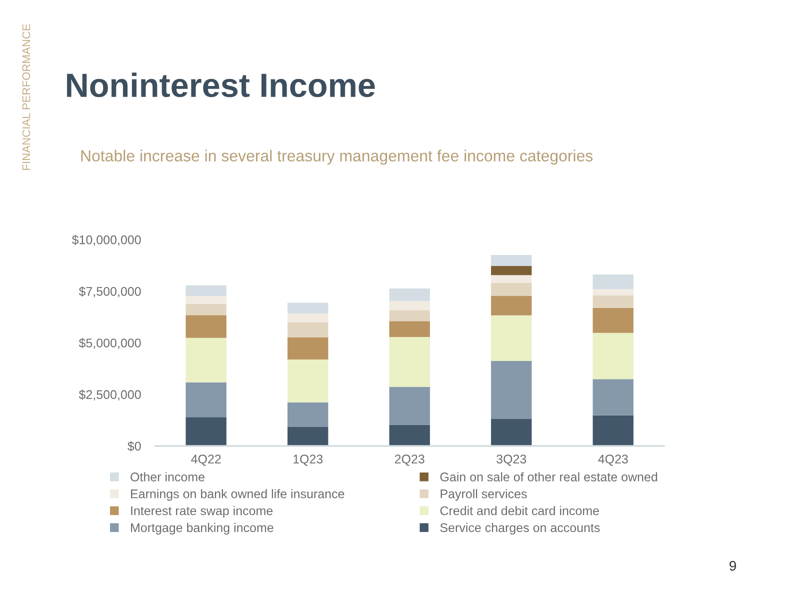 This screenshot has height=600, width=800. What do you see at coordinates (613, 460) in the screenshot?
I see `x-tick-label: 4Q23` at bounding box center [613, 460].